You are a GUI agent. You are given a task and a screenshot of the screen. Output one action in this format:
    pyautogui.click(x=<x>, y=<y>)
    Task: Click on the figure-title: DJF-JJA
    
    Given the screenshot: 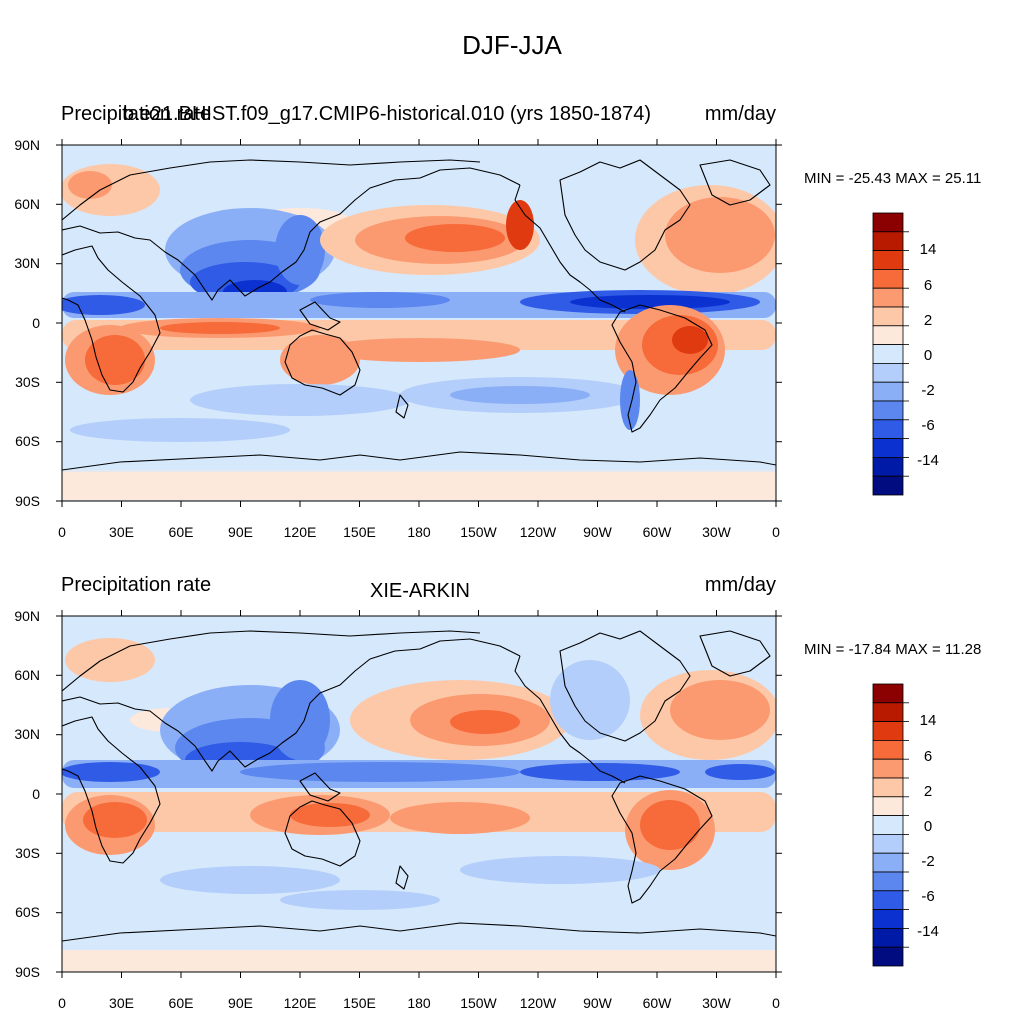 What is the action you would take?
    pyautogui.click(x=512, y=45)
    